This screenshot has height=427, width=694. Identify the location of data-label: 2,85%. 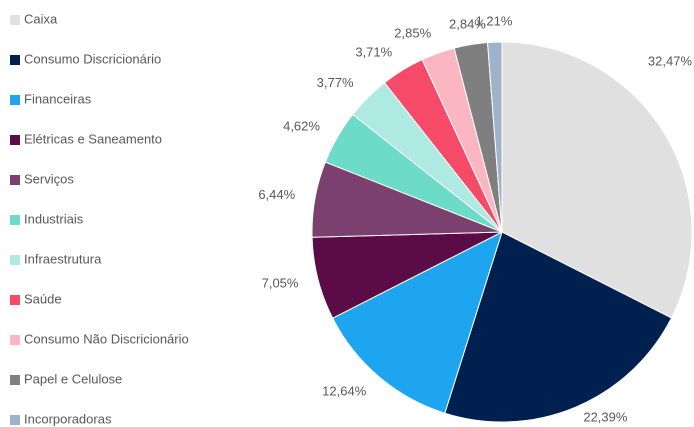
(412, 33).